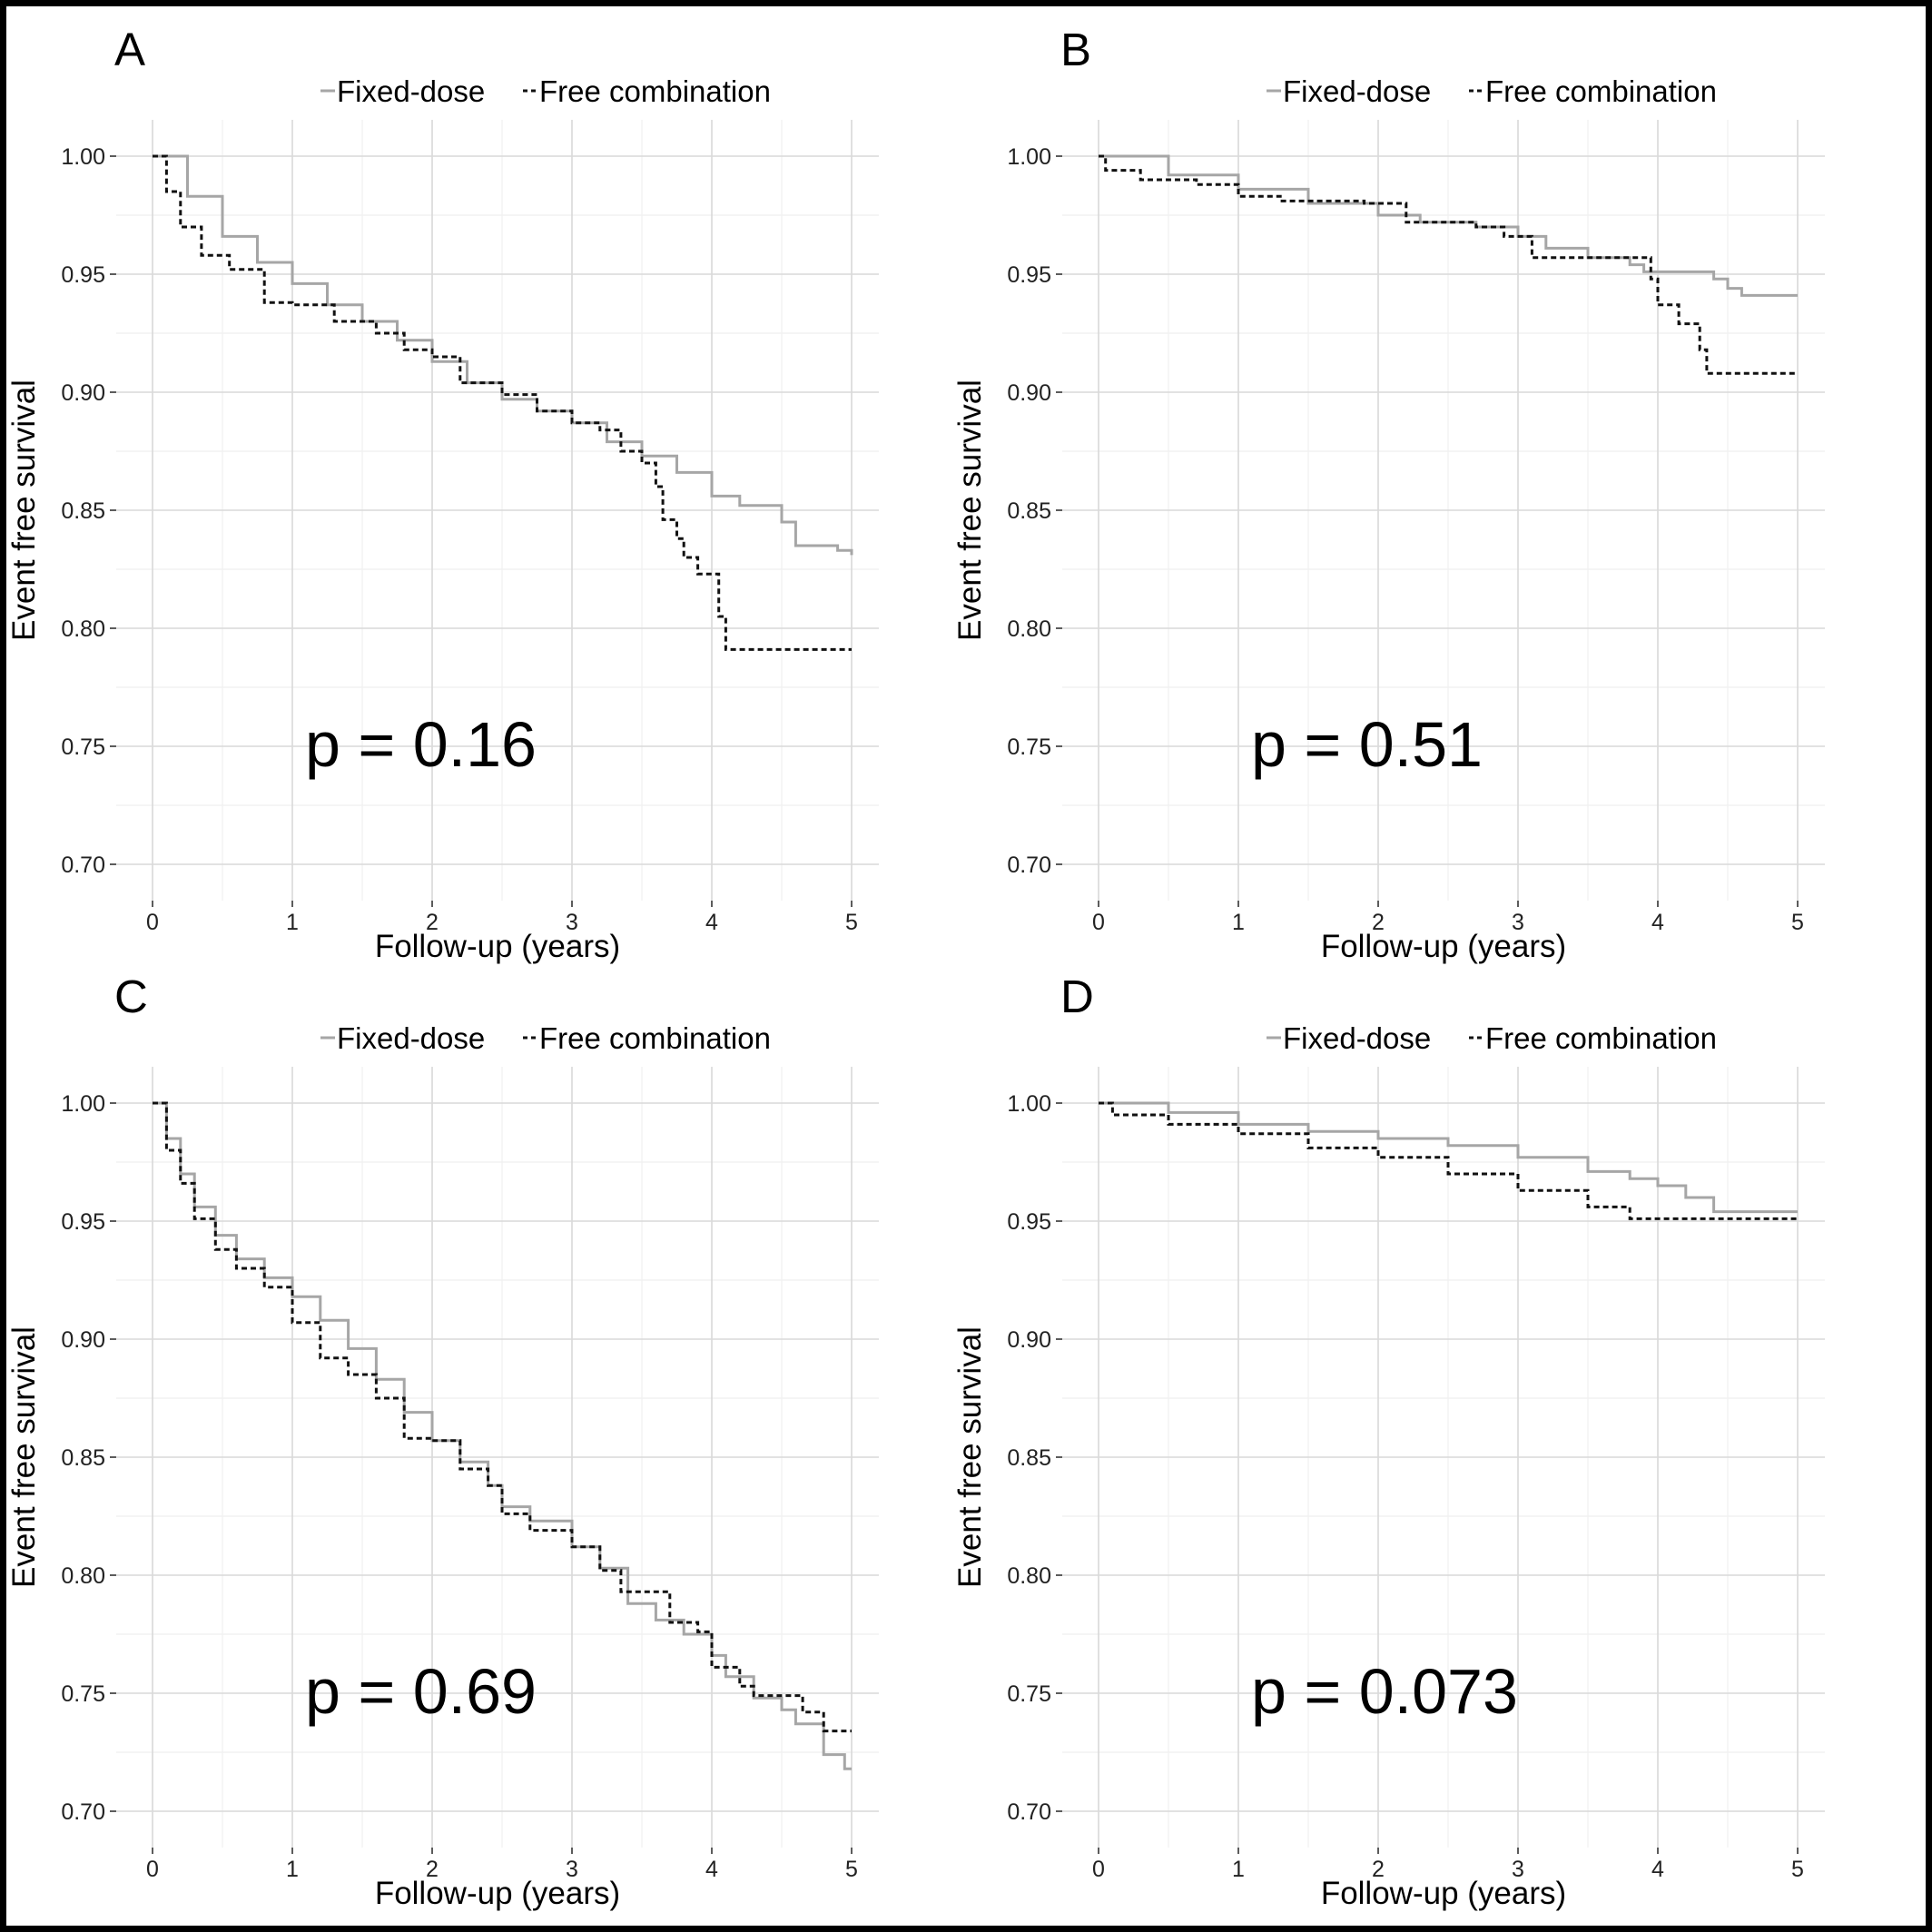  I want to click on panel-letter: A, so click(129, 49).